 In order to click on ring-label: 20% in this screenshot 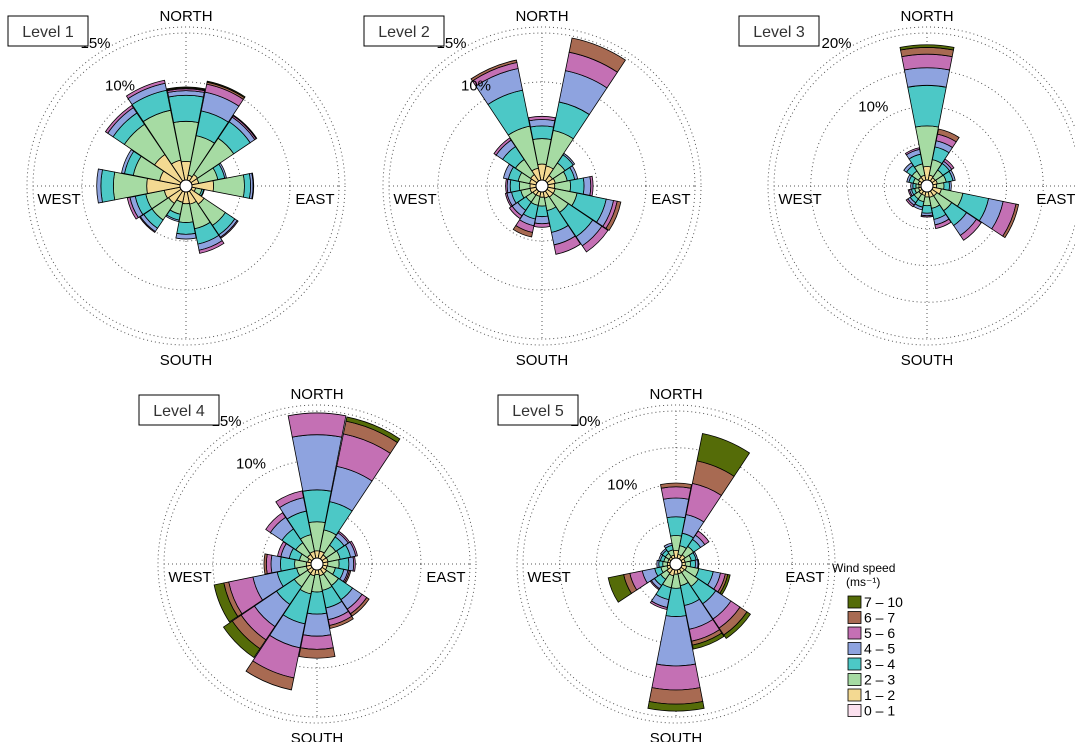, I will do `click(836, 43)`.